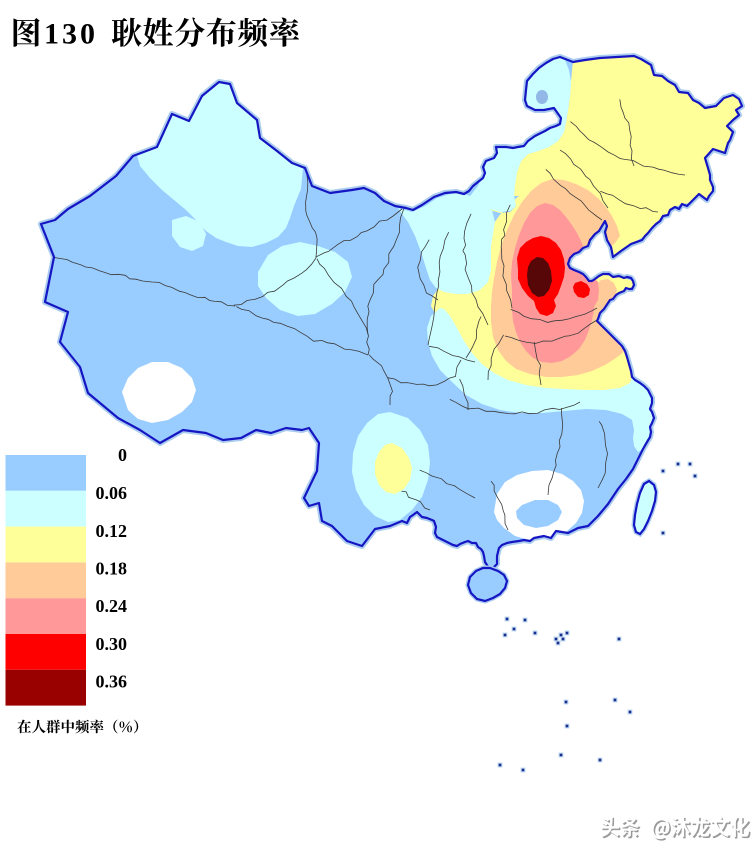 The image size is (754, 856). What do you see at coordinates (112, 606) in the screenshot?
I see `svg-text: 0.24` at bounding box center [112, 606].